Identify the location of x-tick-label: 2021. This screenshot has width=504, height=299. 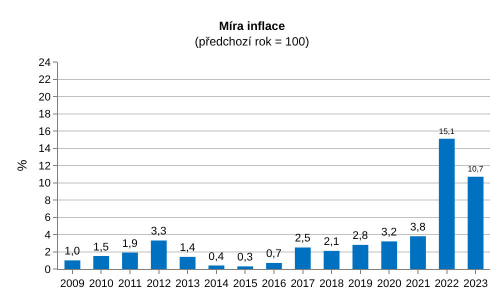
(418, 284).